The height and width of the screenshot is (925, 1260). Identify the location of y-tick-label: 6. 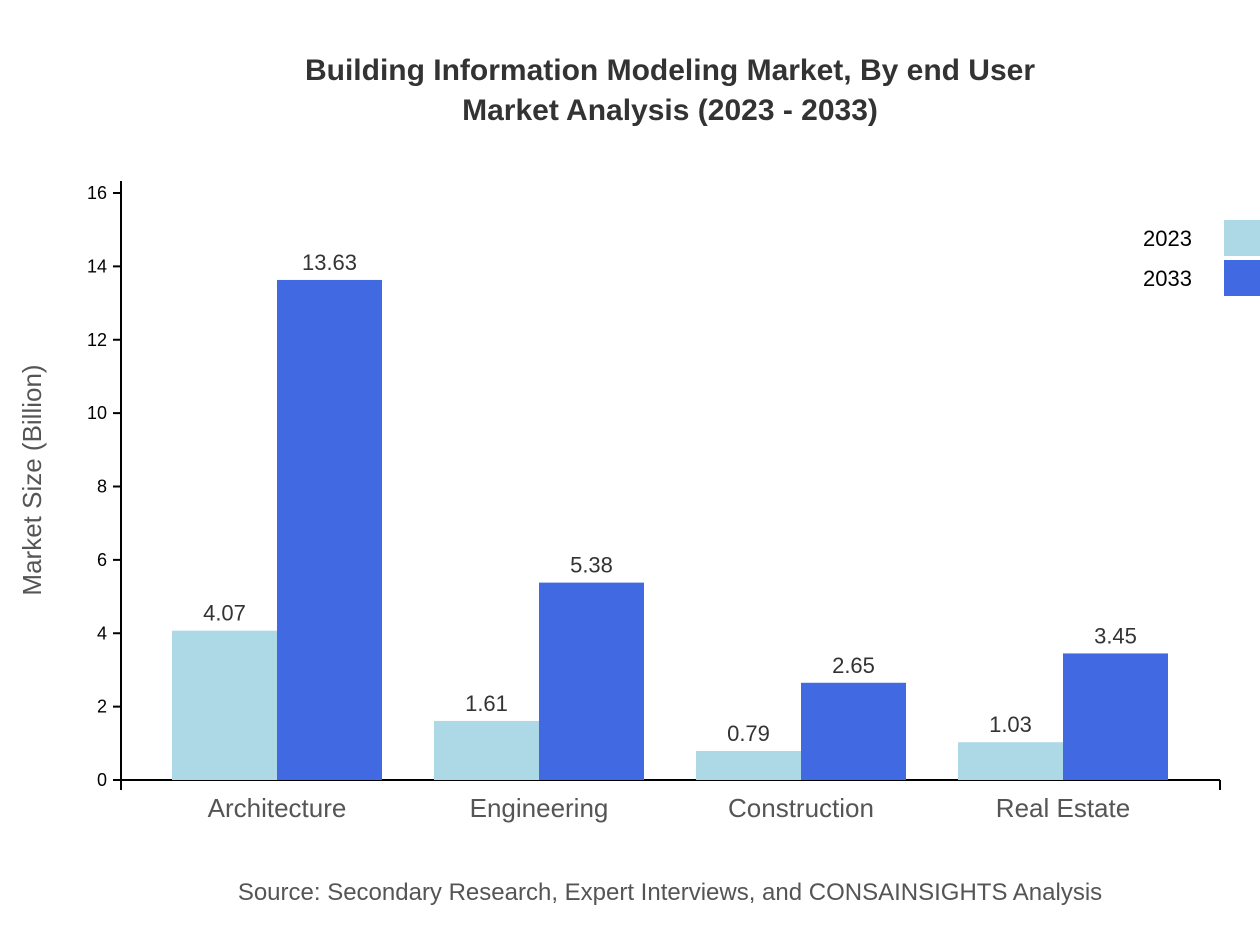
(102, 560).